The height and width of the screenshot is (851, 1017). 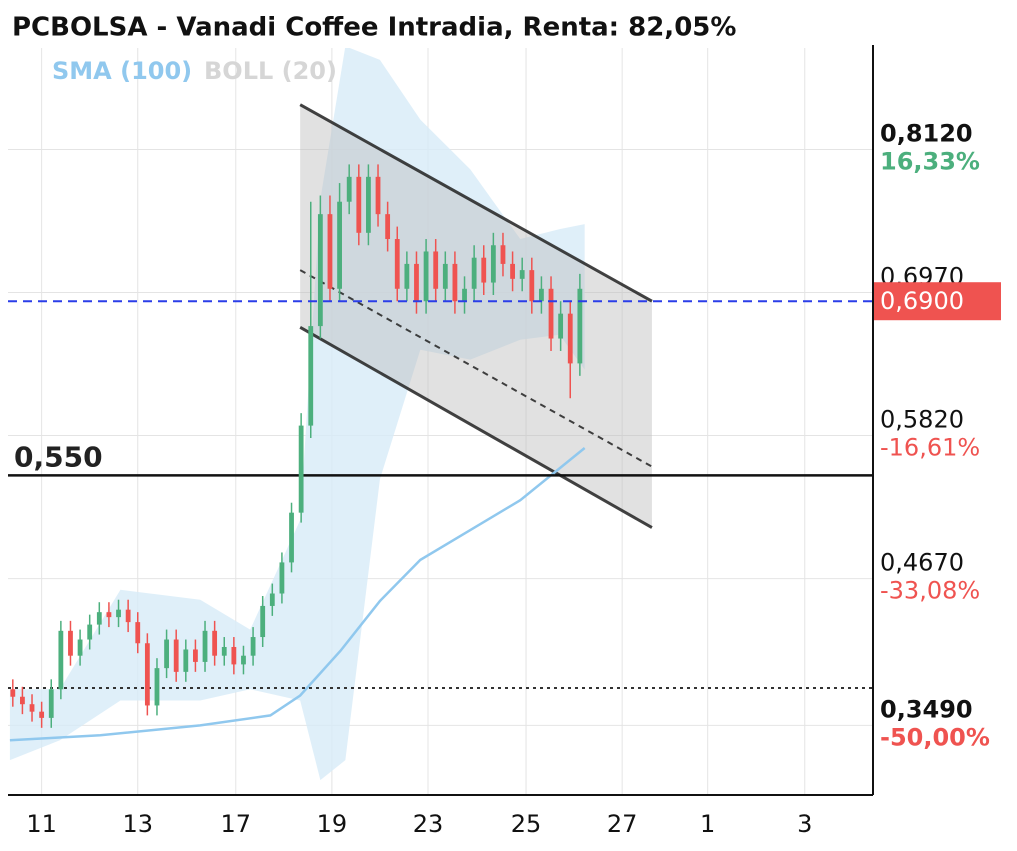 What do you see at coordinates (332, 824) in the screenshot?
I see `x-tick-label: 19` at bounding box center [332, 824].